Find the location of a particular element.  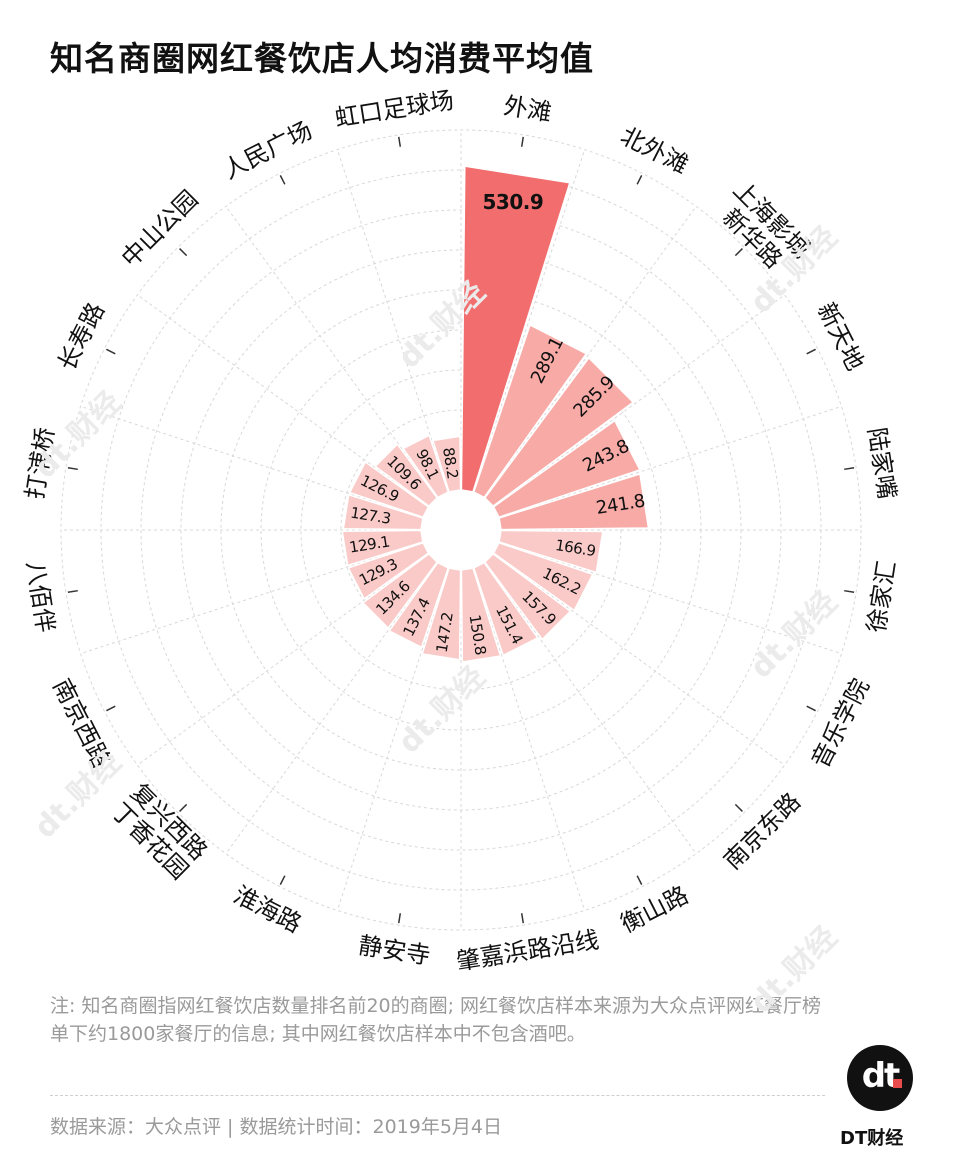

value-label: 530.9 is located at coordinates (513, 202).